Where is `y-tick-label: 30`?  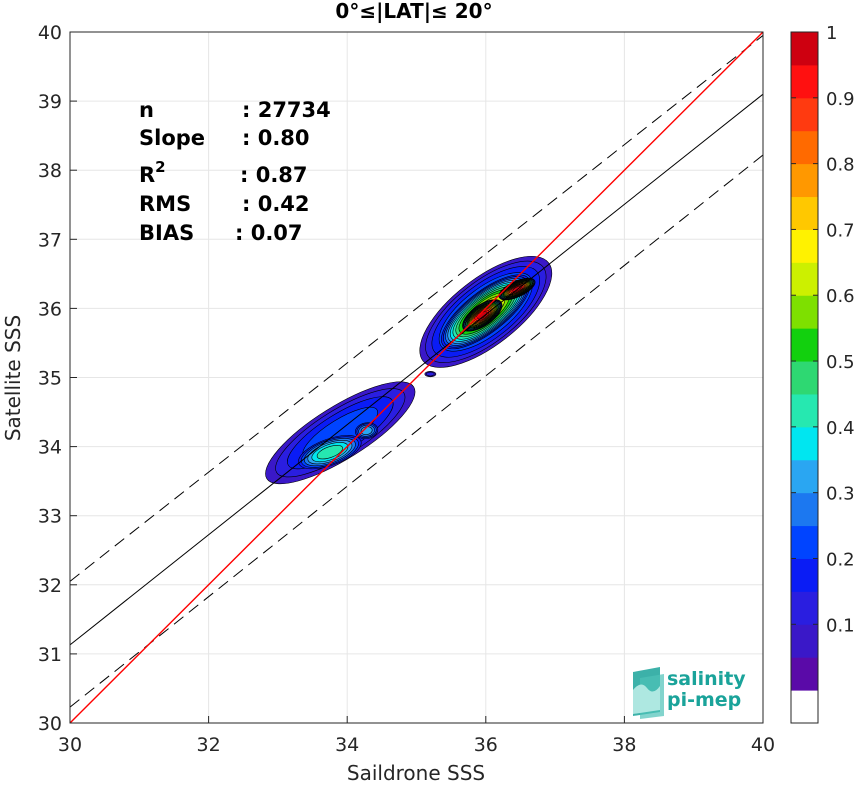 y-tick-label: 30 is located at coordinates (50, 724).